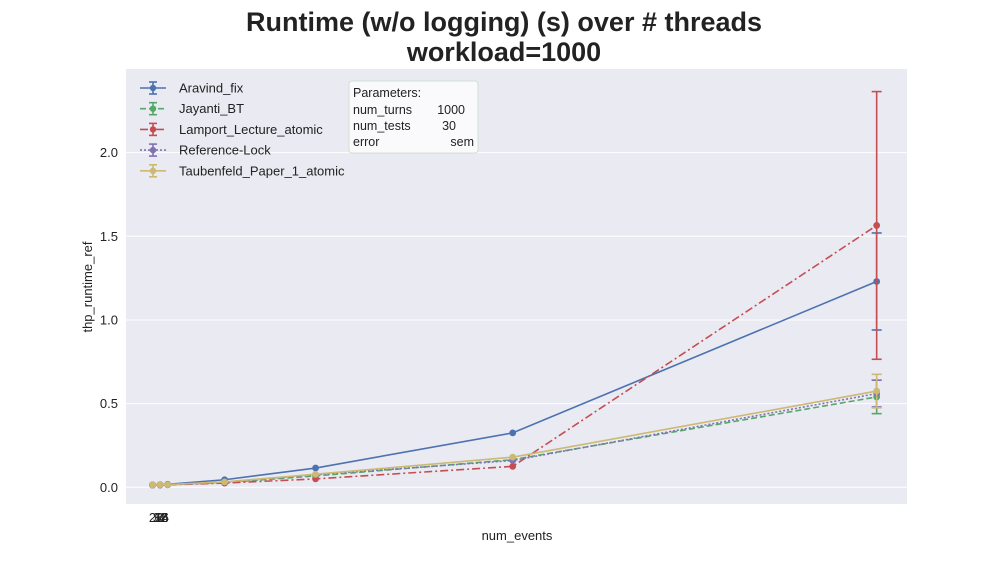 The height and width of the screenshot is (576, 1008). Describe the element at coordinates (366, 142) in the screenshot. I see `param-key-error: error` at that location.